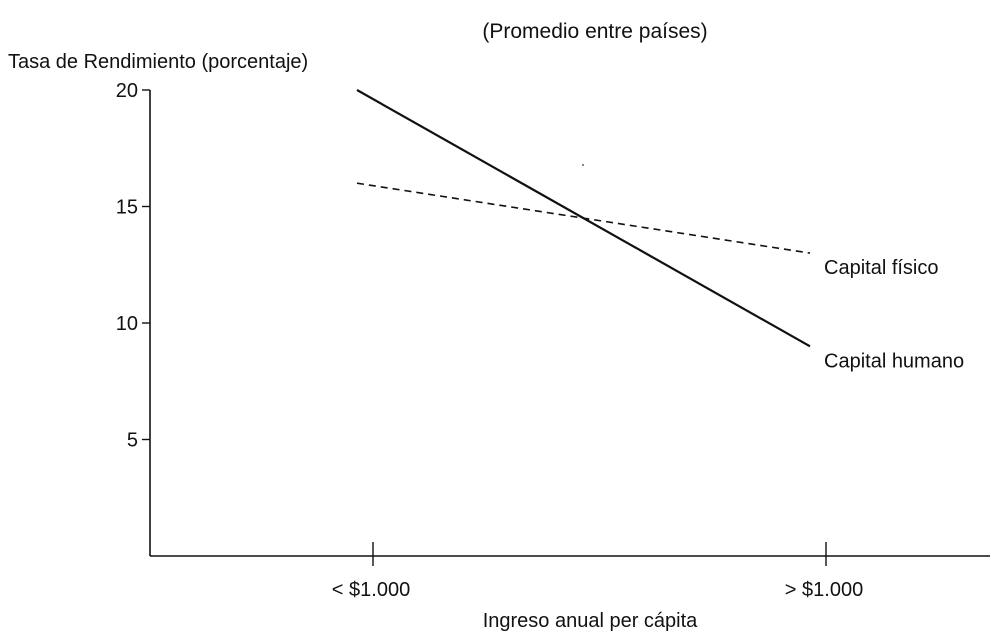 This screenshot has width=1002, height=634. What do you see at coordinates (127, 324) in the screenshot?
I see `y-tick-label-10: 10` at bounding box center [127, 324].